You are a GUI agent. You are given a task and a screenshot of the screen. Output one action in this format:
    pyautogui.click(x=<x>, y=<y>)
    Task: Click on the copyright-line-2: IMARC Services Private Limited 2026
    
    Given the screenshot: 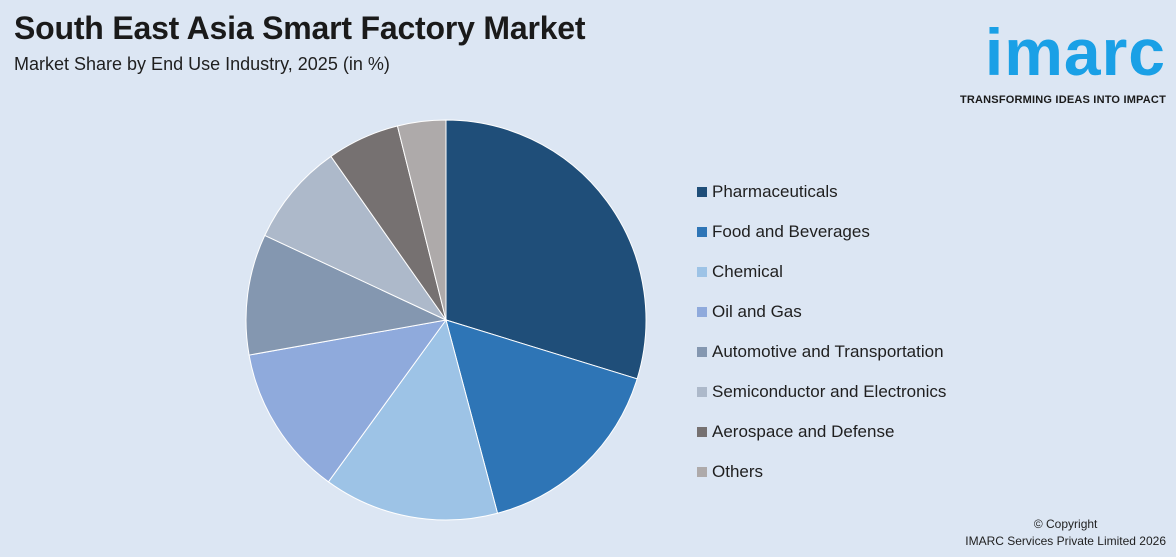 What is the action you would take?
    pyautogui.click(x=1065, y=541)
    